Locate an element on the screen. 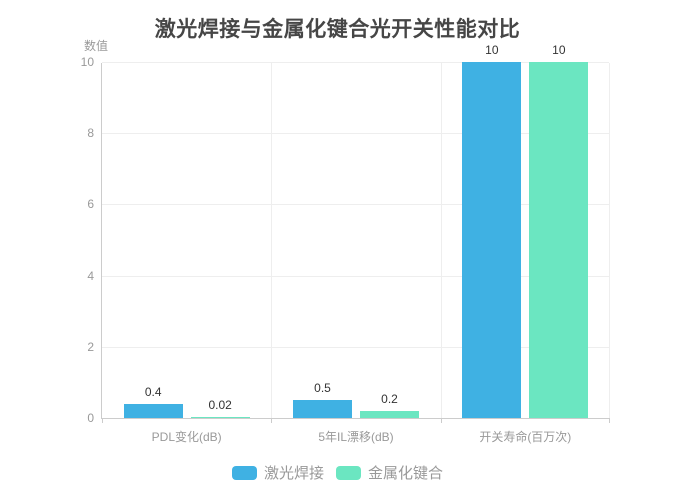  bar-金属化键合-2 is located at coordinates (559, 240).